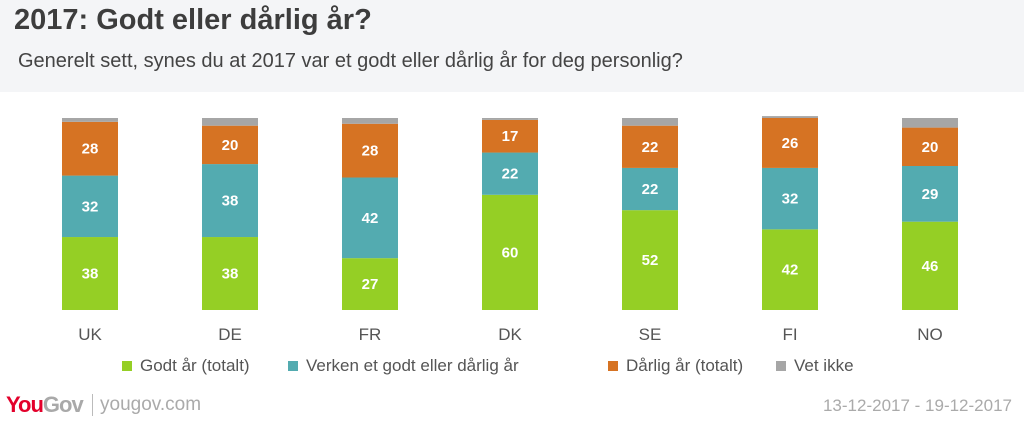  Describe the element at coordinates (195, 365) in the screenshot. I see `legend-label: Godt år (totalt)` at that location.